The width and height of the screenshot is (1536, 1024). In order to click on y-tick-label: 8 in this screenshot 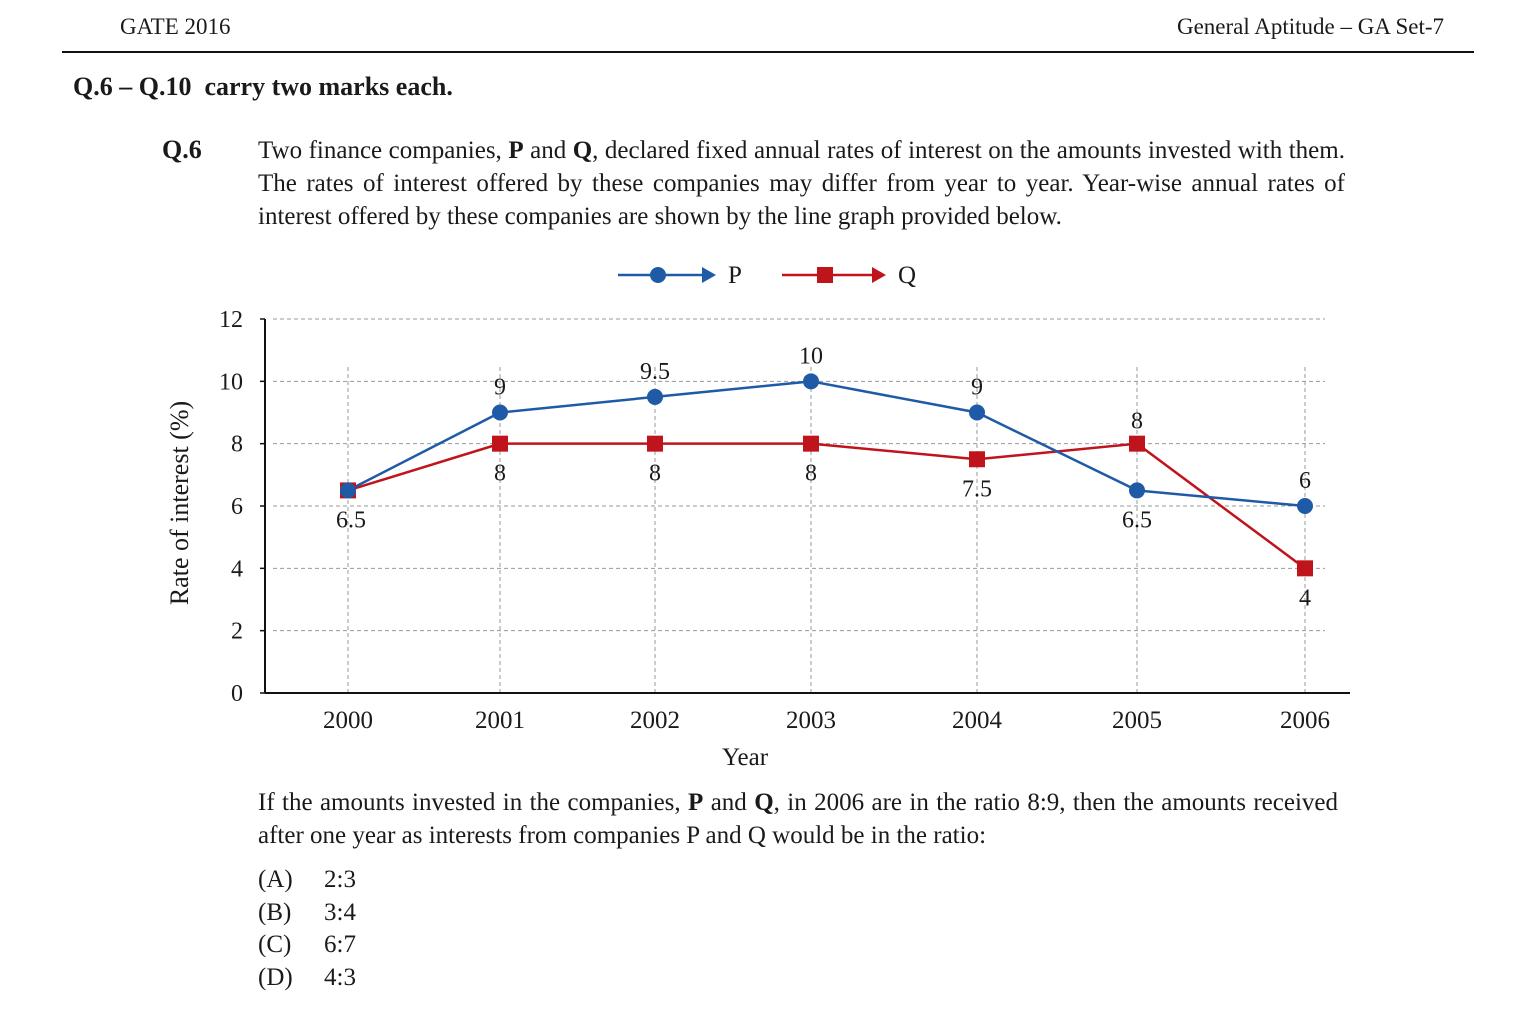, I will do `click(237, 445)`.